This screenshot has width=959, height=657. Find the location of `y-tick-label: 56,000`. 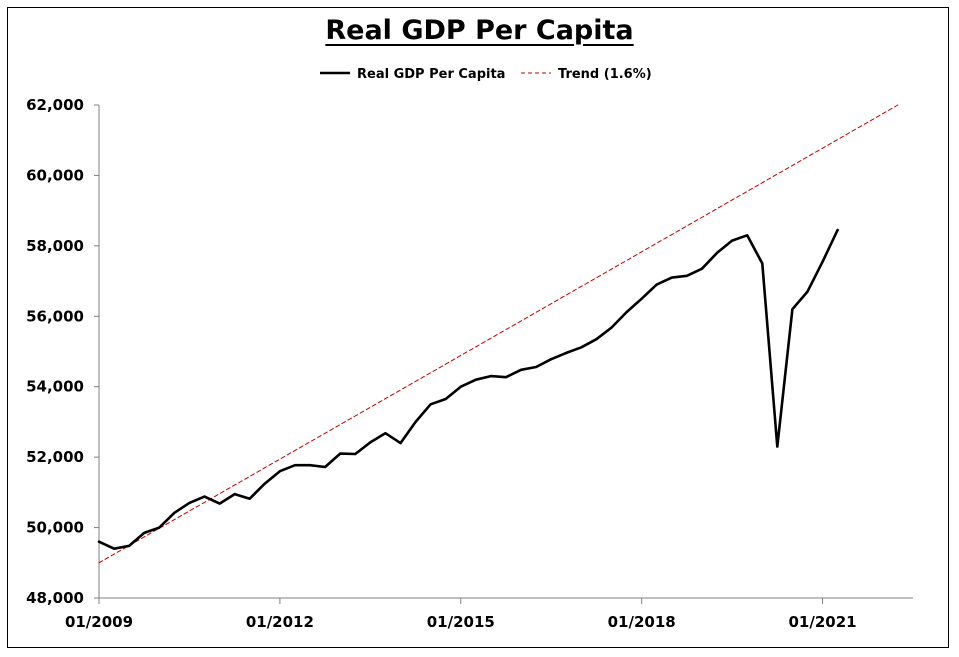

y-tick-label: 56,000 is located at coordinates (55, 316).